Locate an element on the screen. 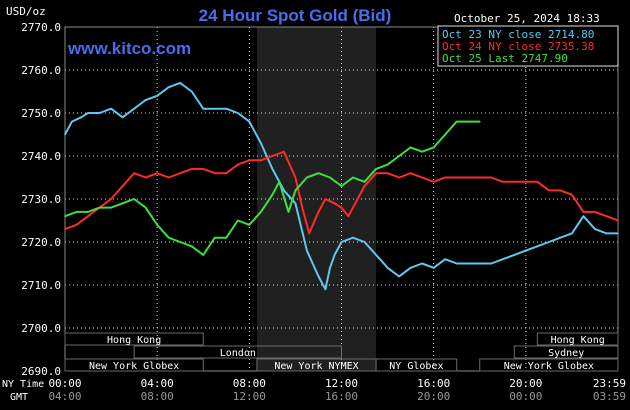  y-tick-label: 2750.0 is located at coordinates (41, 113).